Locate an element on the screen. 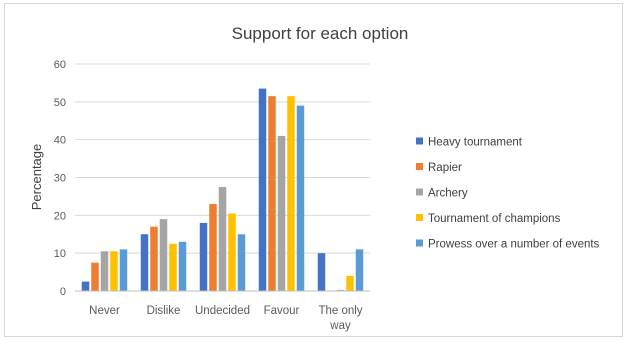  legend-label: Archery is located at coordinates (448, 194).